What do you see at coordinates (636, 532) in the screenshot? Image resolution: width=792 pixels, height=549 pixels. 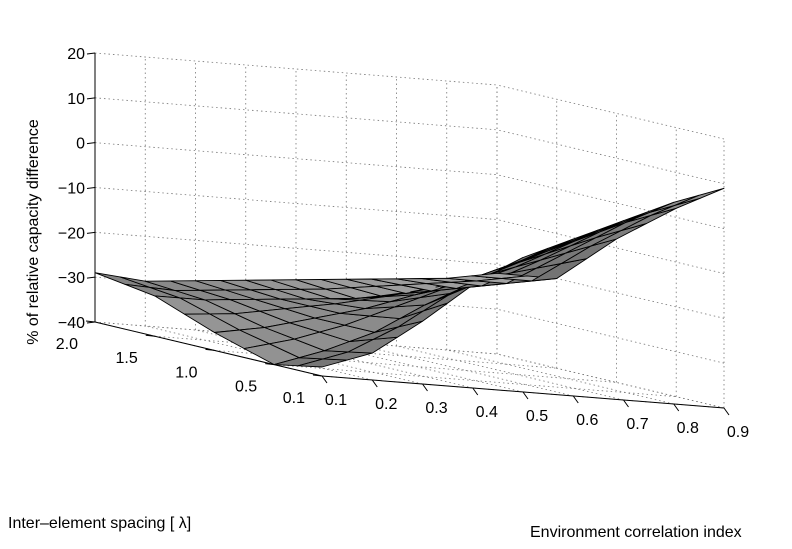 I see `x-axis-label: Environment correlation index` at bounding box center [636, 532].